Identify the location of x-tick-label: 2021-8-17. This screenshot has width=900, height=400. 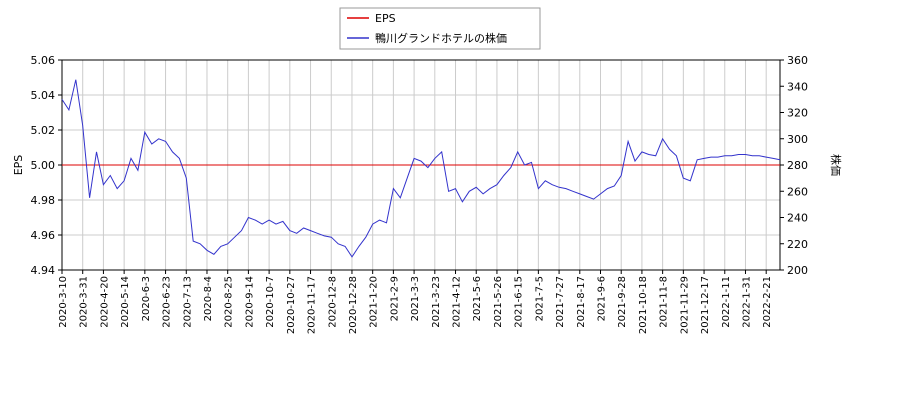
(581, 302).